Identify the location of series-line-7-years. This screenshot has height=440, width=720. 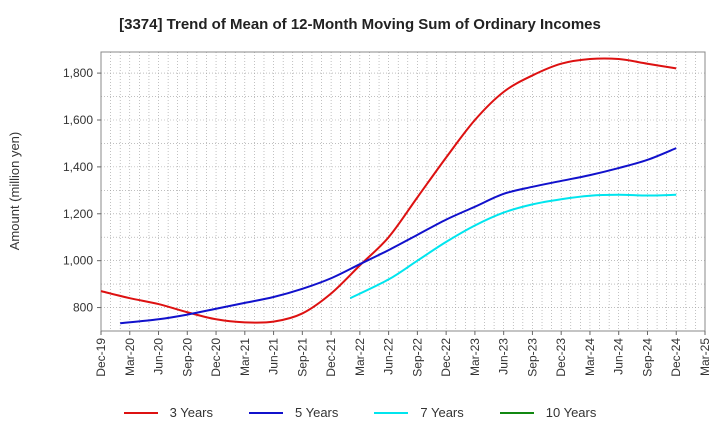
(513, 246).